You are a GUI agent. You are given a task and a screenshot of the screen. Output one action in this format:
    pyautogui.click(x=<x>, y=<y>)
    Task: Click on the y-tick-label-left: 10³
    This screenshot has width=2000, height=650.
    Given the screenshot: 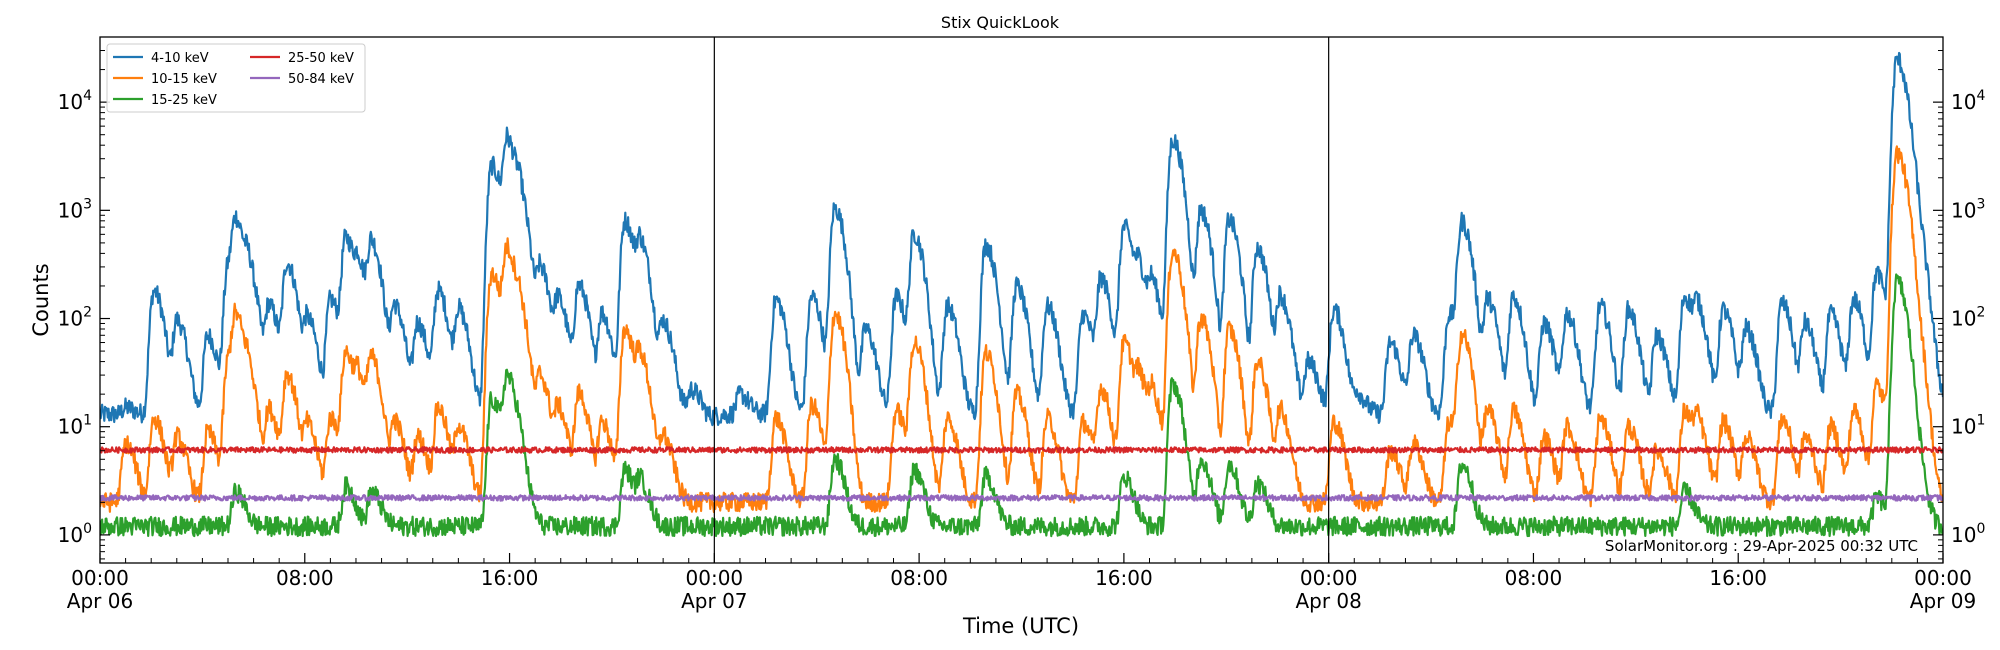 What is the action you would take?
    pyautogui.click(x=75, y=209)
    